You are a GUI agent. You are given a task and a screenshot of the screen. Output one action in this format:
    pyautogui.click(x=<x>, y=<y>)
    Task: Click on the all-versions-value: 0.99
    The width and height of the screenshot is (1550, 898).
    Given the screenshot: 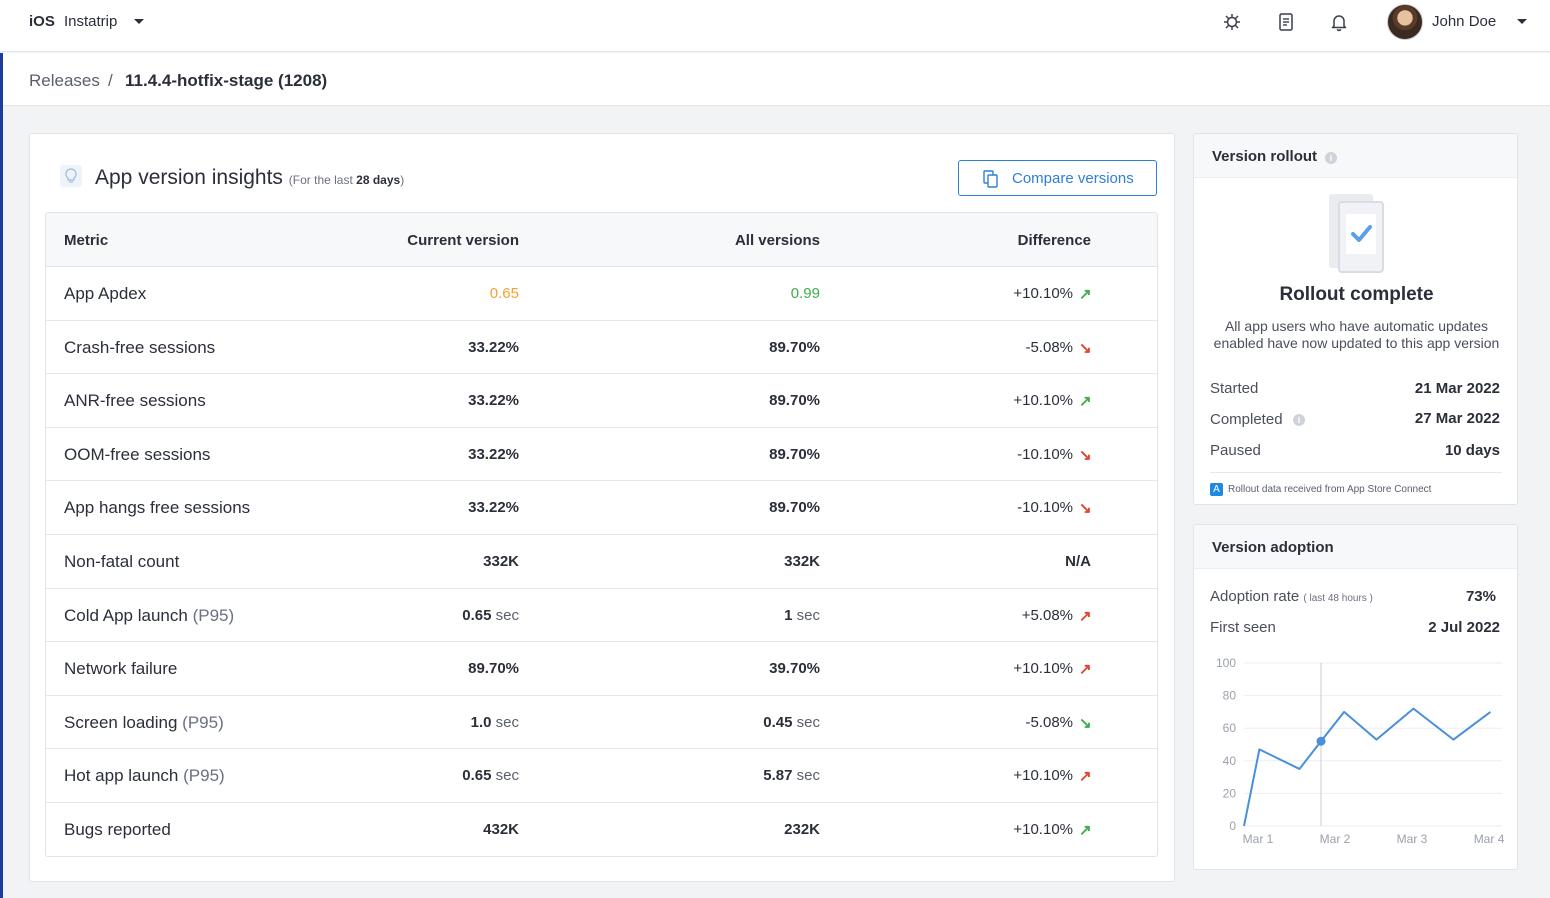 What is the action you would take?
    pyautogui.click(x=805, y=293)
    